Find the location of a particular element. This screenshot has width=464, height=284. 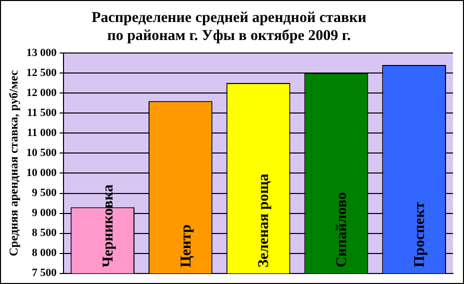

y-tick-label: 10 500 is located at coordinates (42, 153).